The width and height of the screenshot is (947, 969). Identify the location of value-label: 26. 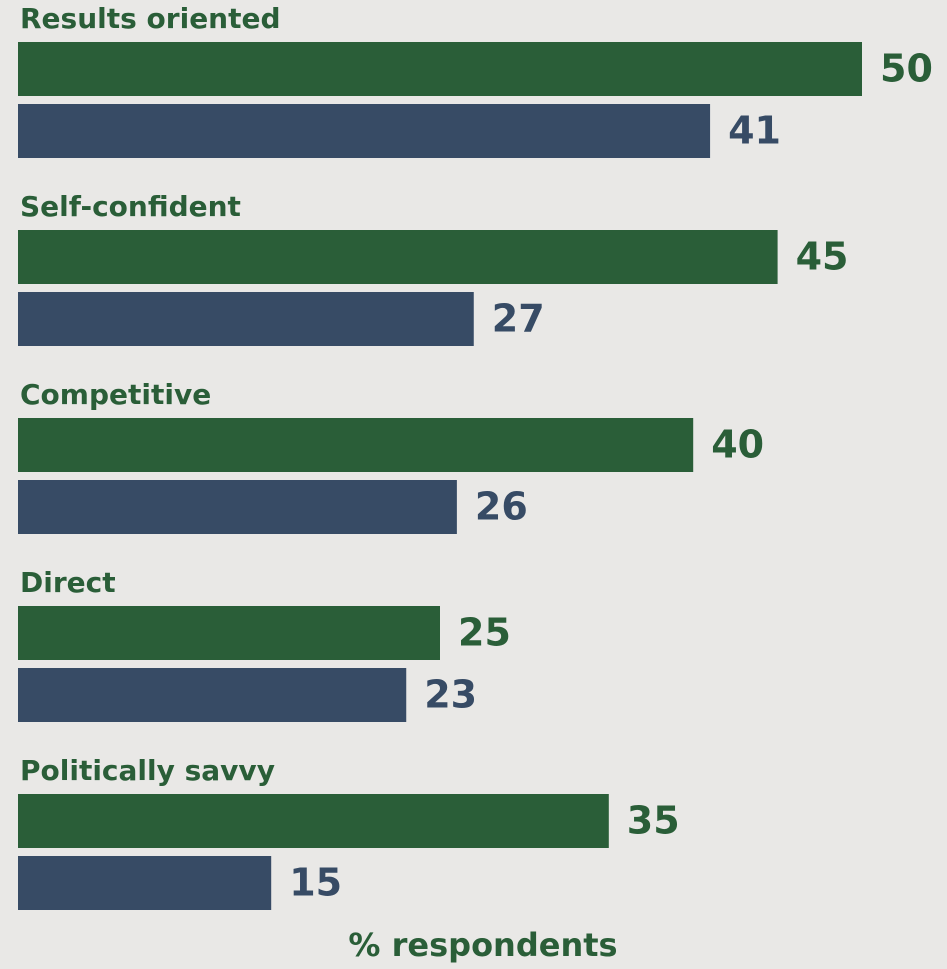
(501, 507).